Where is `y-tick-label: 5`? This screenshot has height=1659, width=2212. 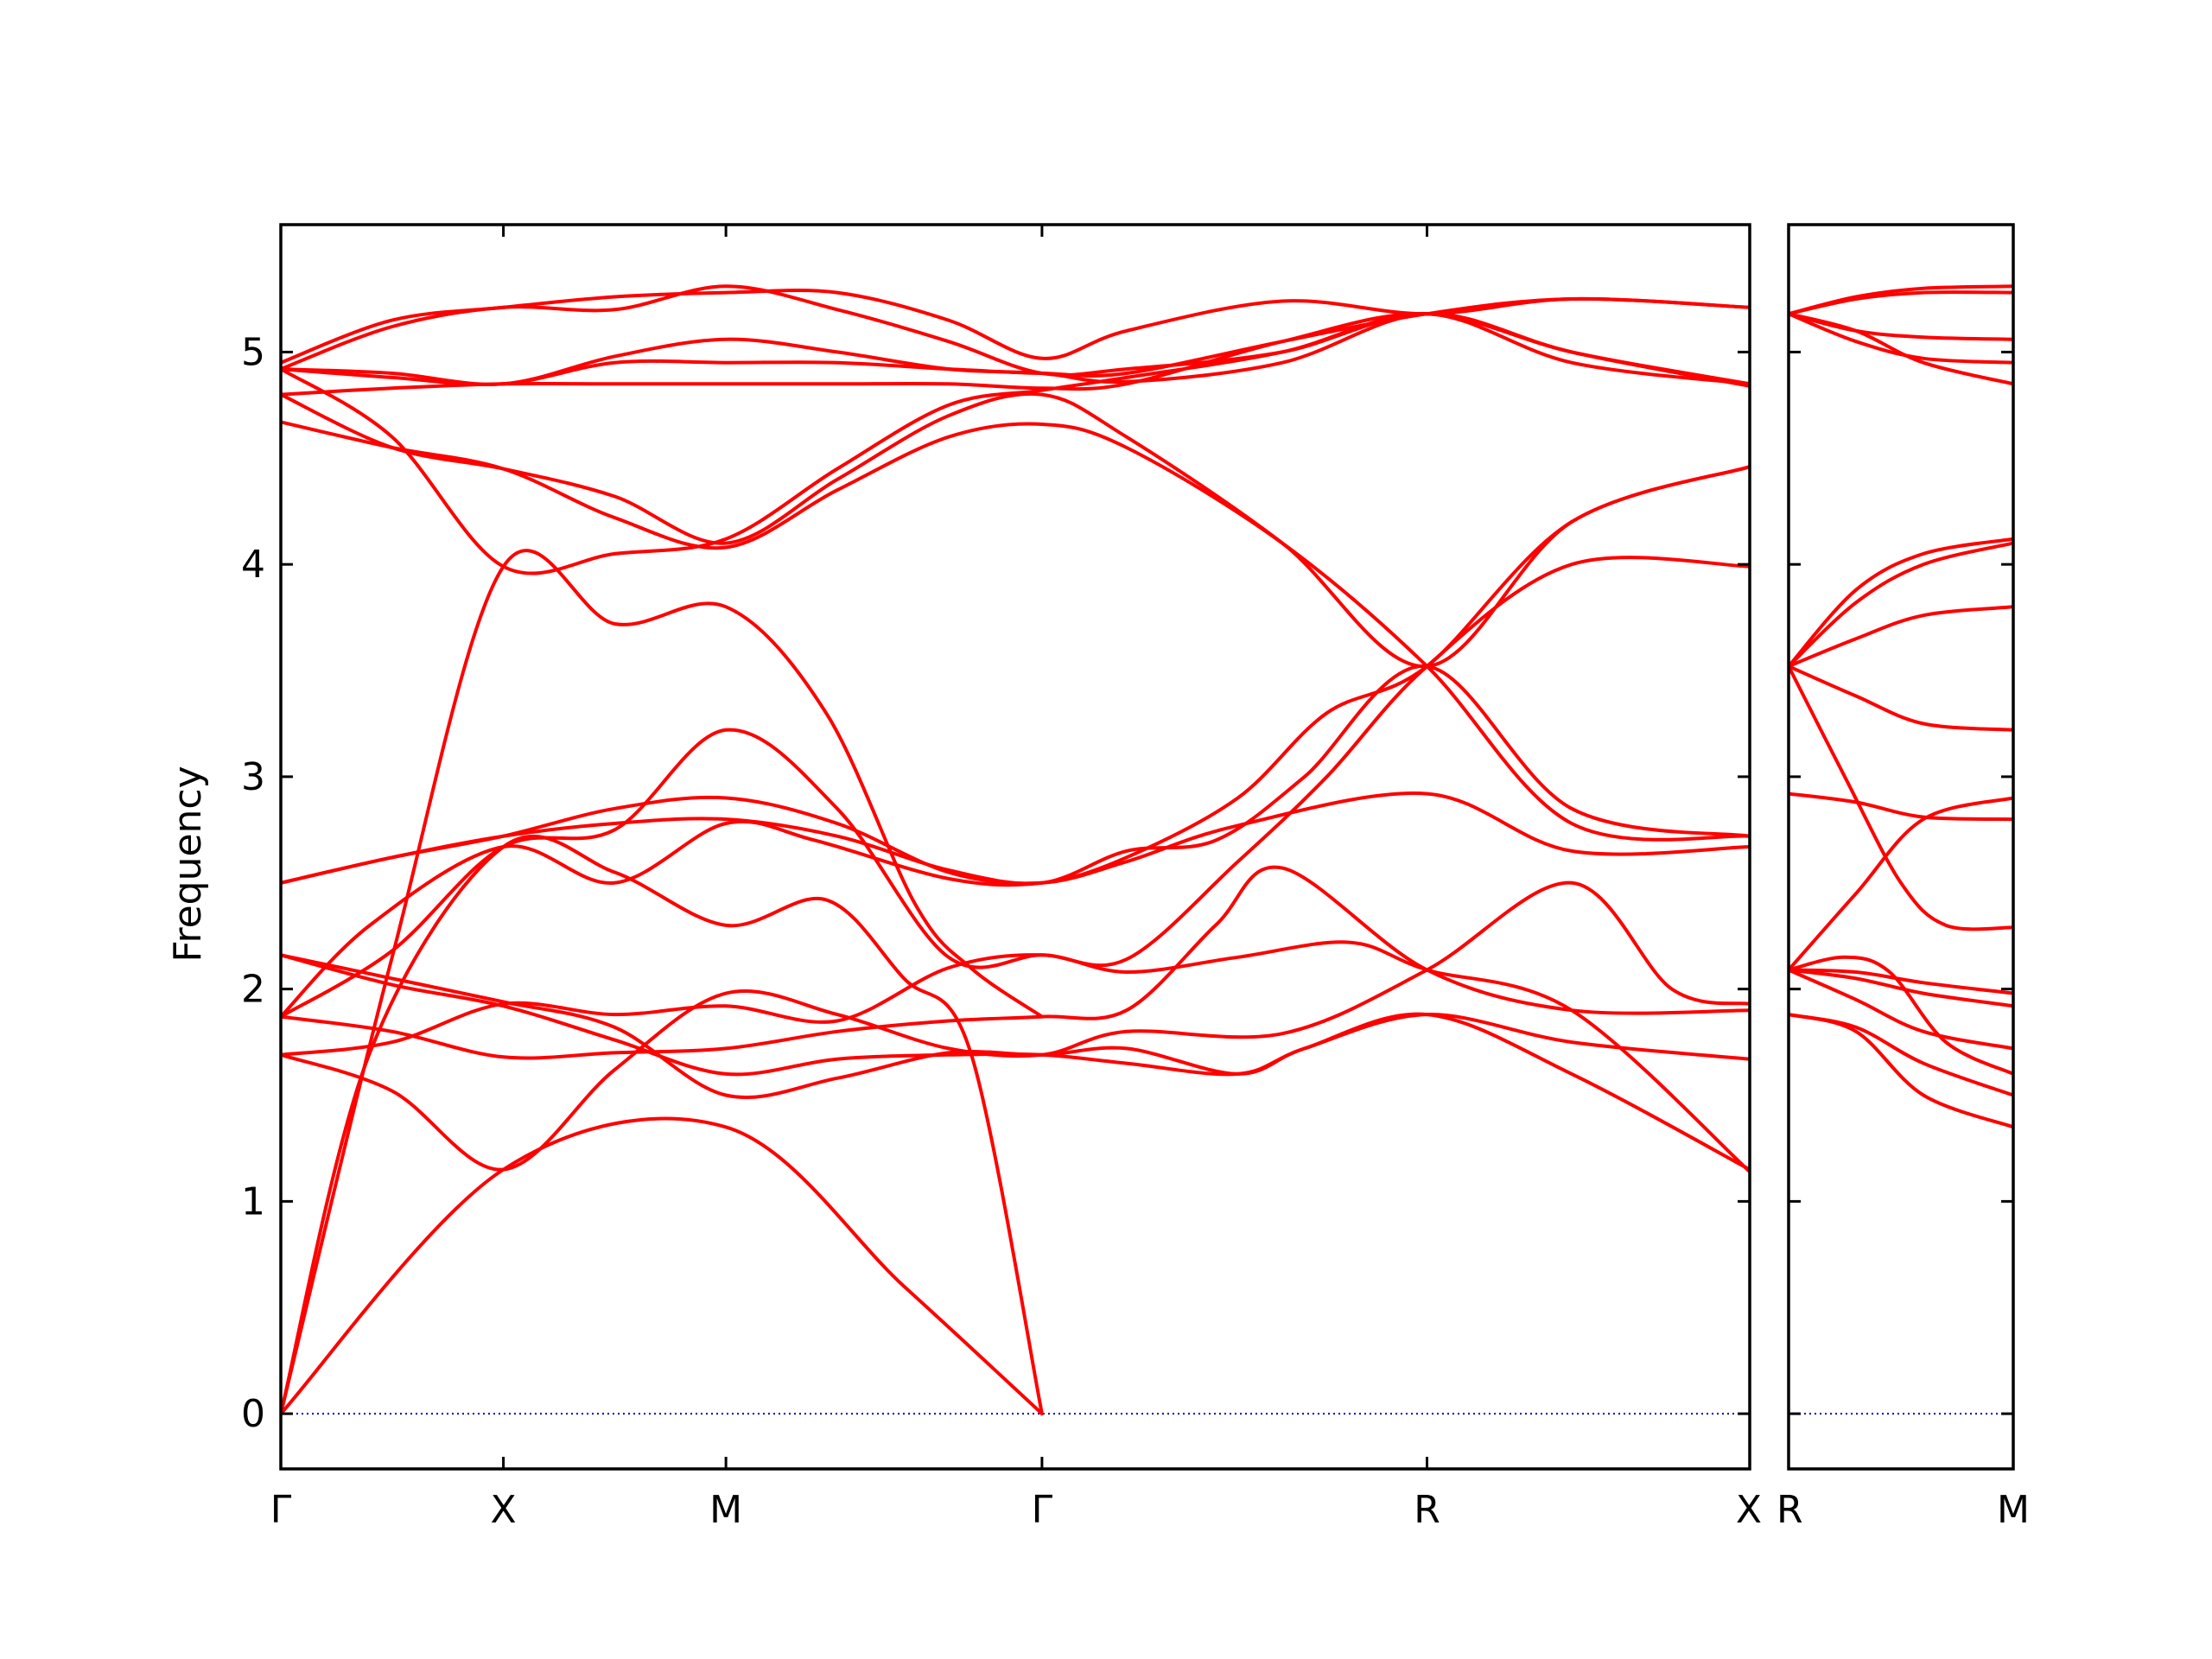 y-tick-label: 5 is located at coordinates (253, 352).